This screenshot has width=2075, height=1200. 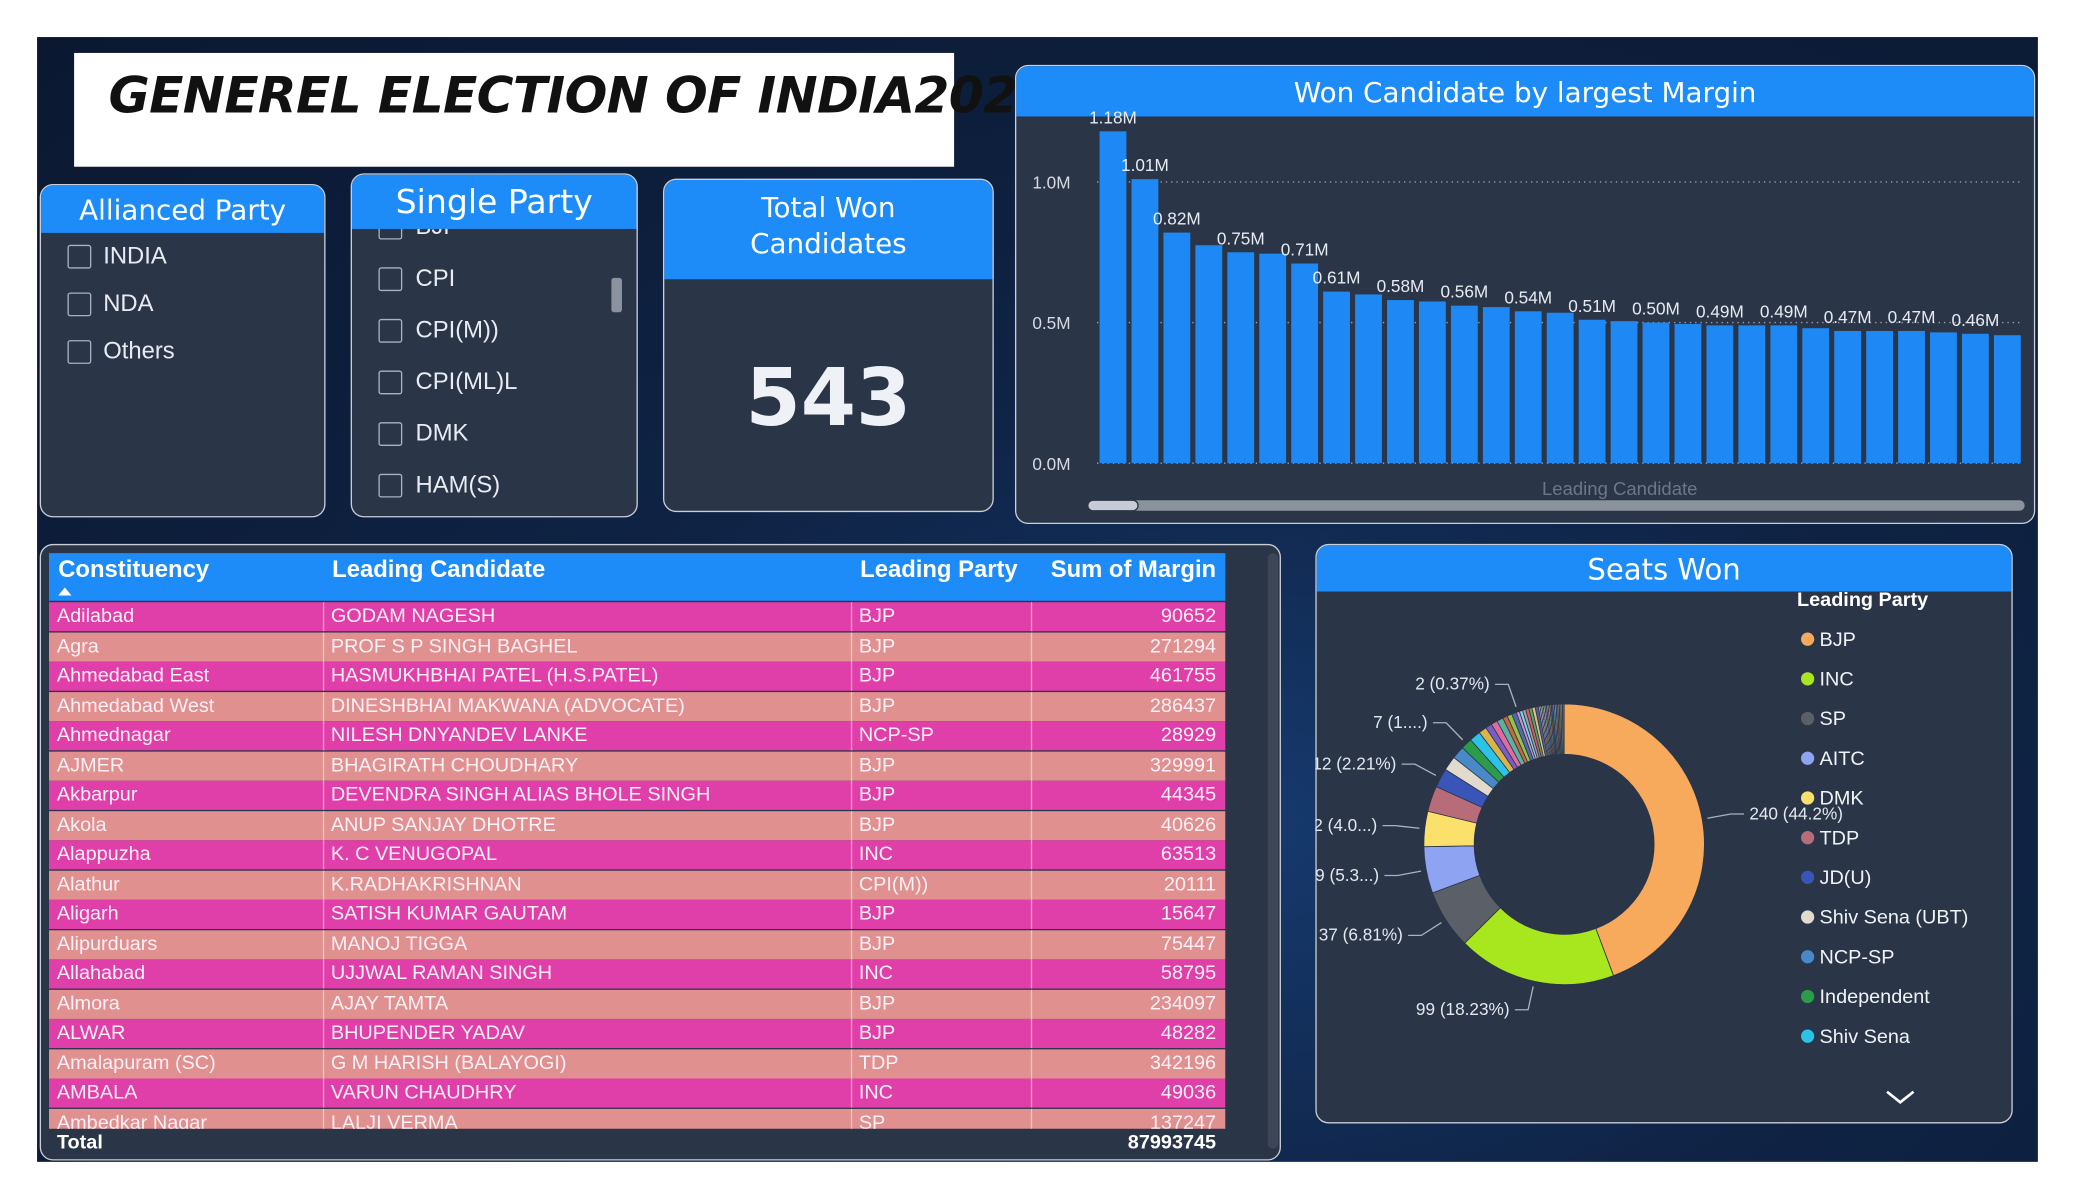 What do you see at coordinates (139, 350) in the screenshot?
I see `slicer-item: Others` at bounding box center [139, 350].